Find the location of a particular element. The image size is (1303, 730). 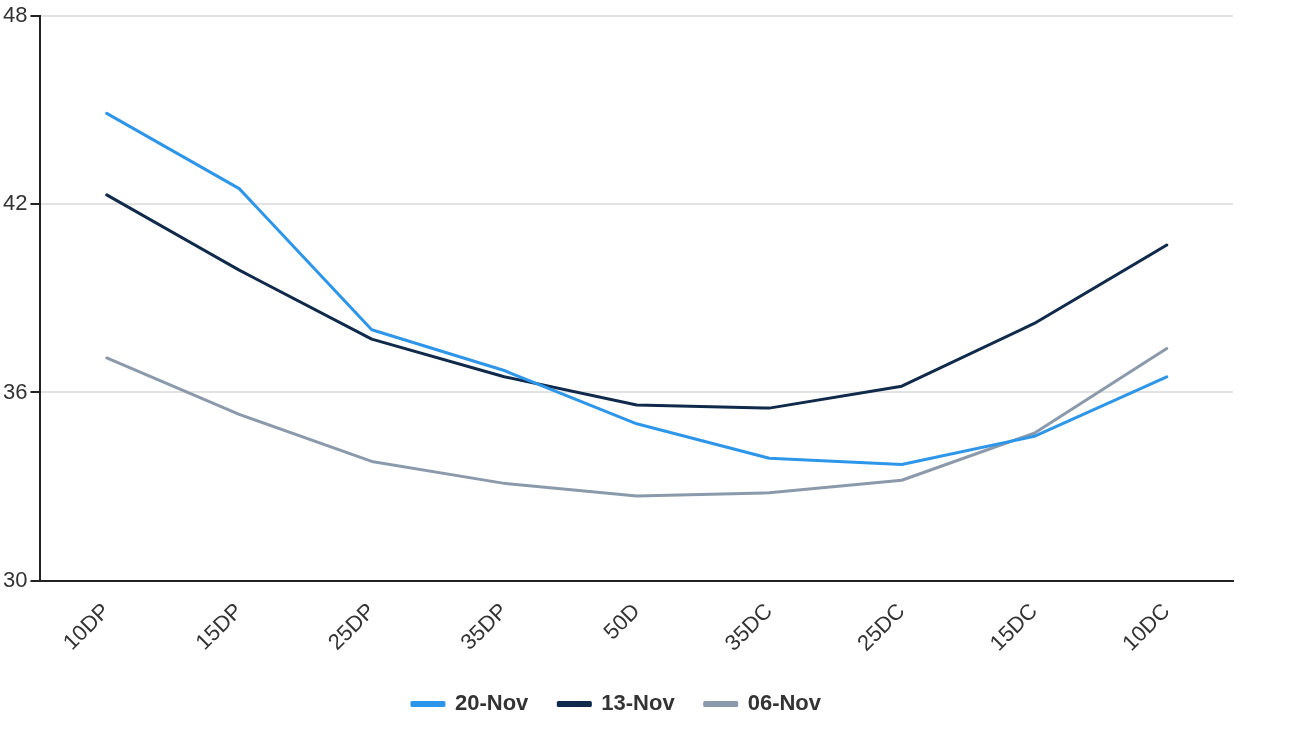

y-tick-label: 42 is located at coordinates (15, 203).